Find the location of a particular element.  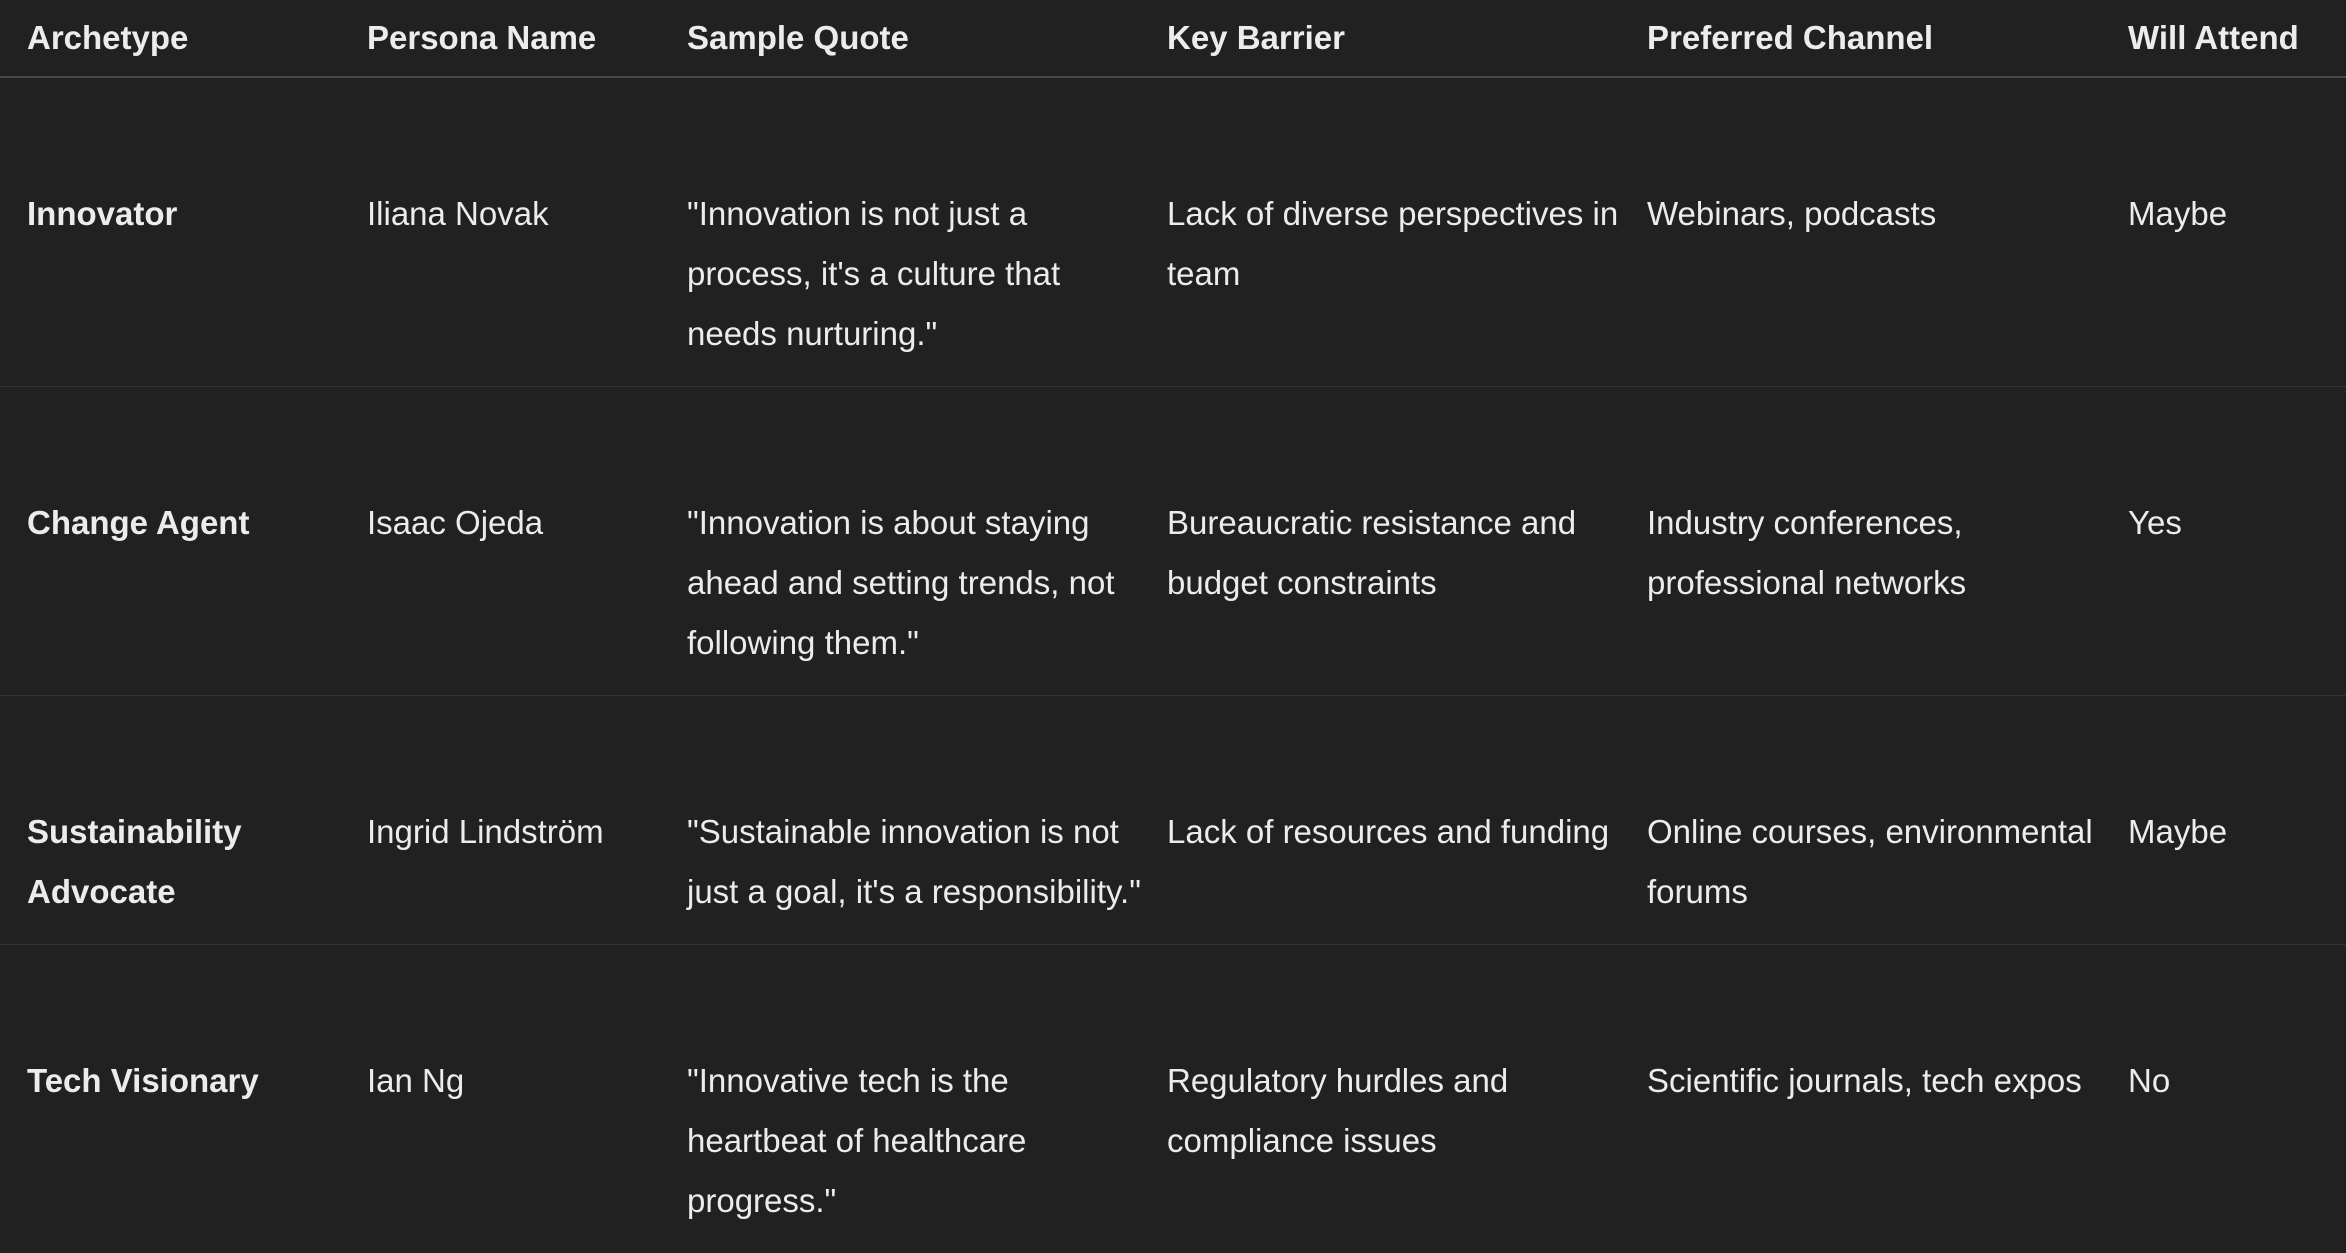

cell-will-attend: No is located at coordinates (2237, 1099).